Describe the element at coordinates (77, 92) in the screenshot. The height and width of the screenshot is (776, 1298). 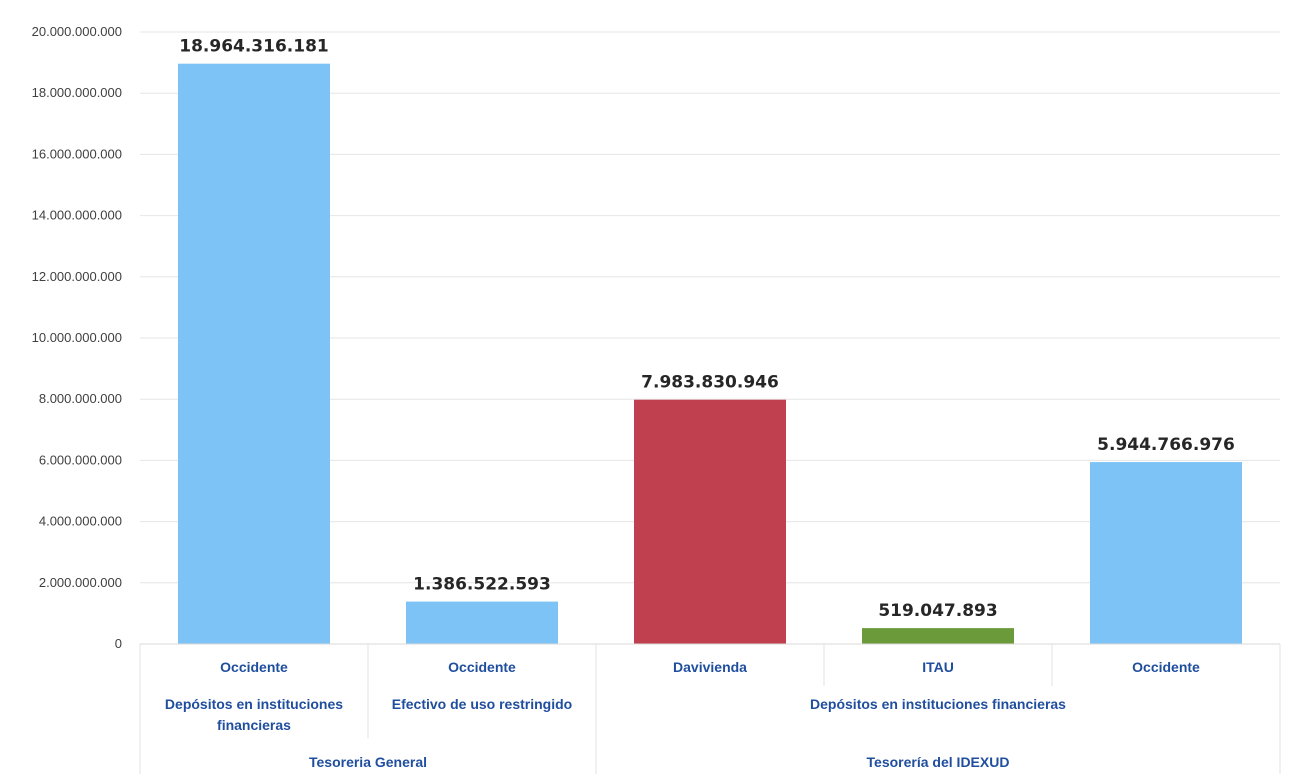
I see `y-tick-label: 18.000.000.000` at that location.